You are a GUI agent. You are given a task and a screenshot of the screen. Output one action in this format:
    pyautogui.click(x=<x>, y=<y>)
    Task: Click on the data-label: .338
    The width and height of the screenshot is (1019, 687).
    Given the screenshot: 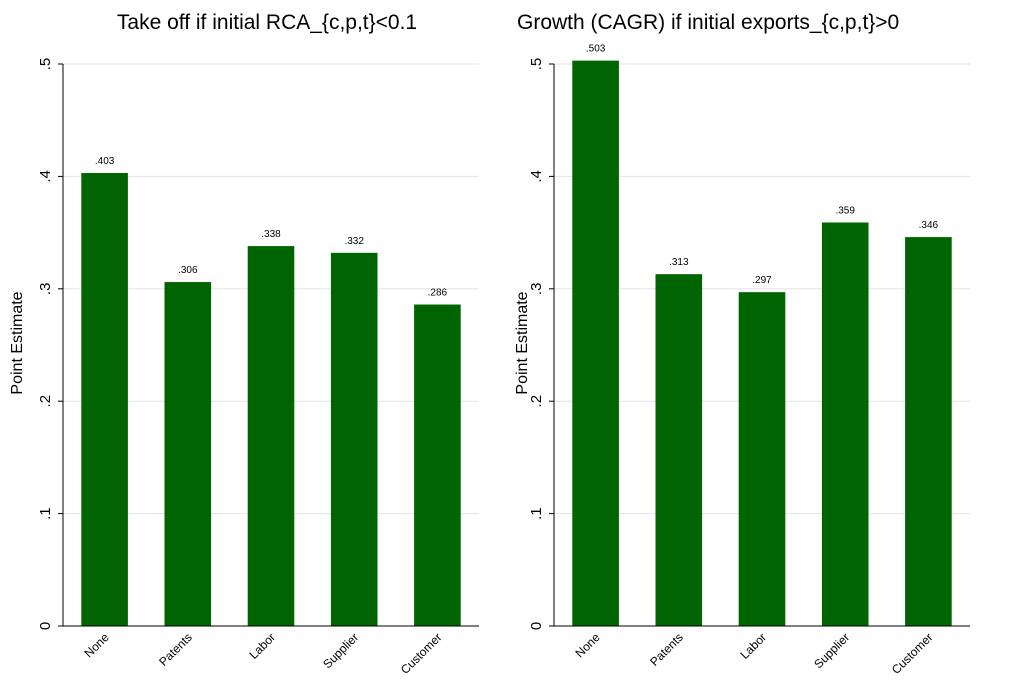 What is the action you would take?
    pyautogui.click(x=271, y=234)
    